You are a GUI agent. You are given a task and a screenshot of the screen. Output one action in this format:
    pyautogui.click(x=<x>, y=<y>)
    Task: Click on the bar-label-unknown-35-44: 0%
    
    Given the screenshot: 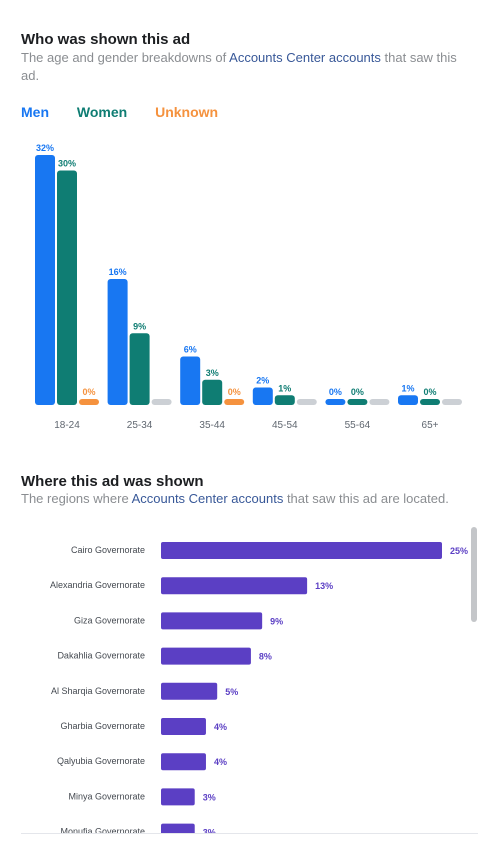 What is the action you would take?
    pyautogui.click(x=234, y=392)
    